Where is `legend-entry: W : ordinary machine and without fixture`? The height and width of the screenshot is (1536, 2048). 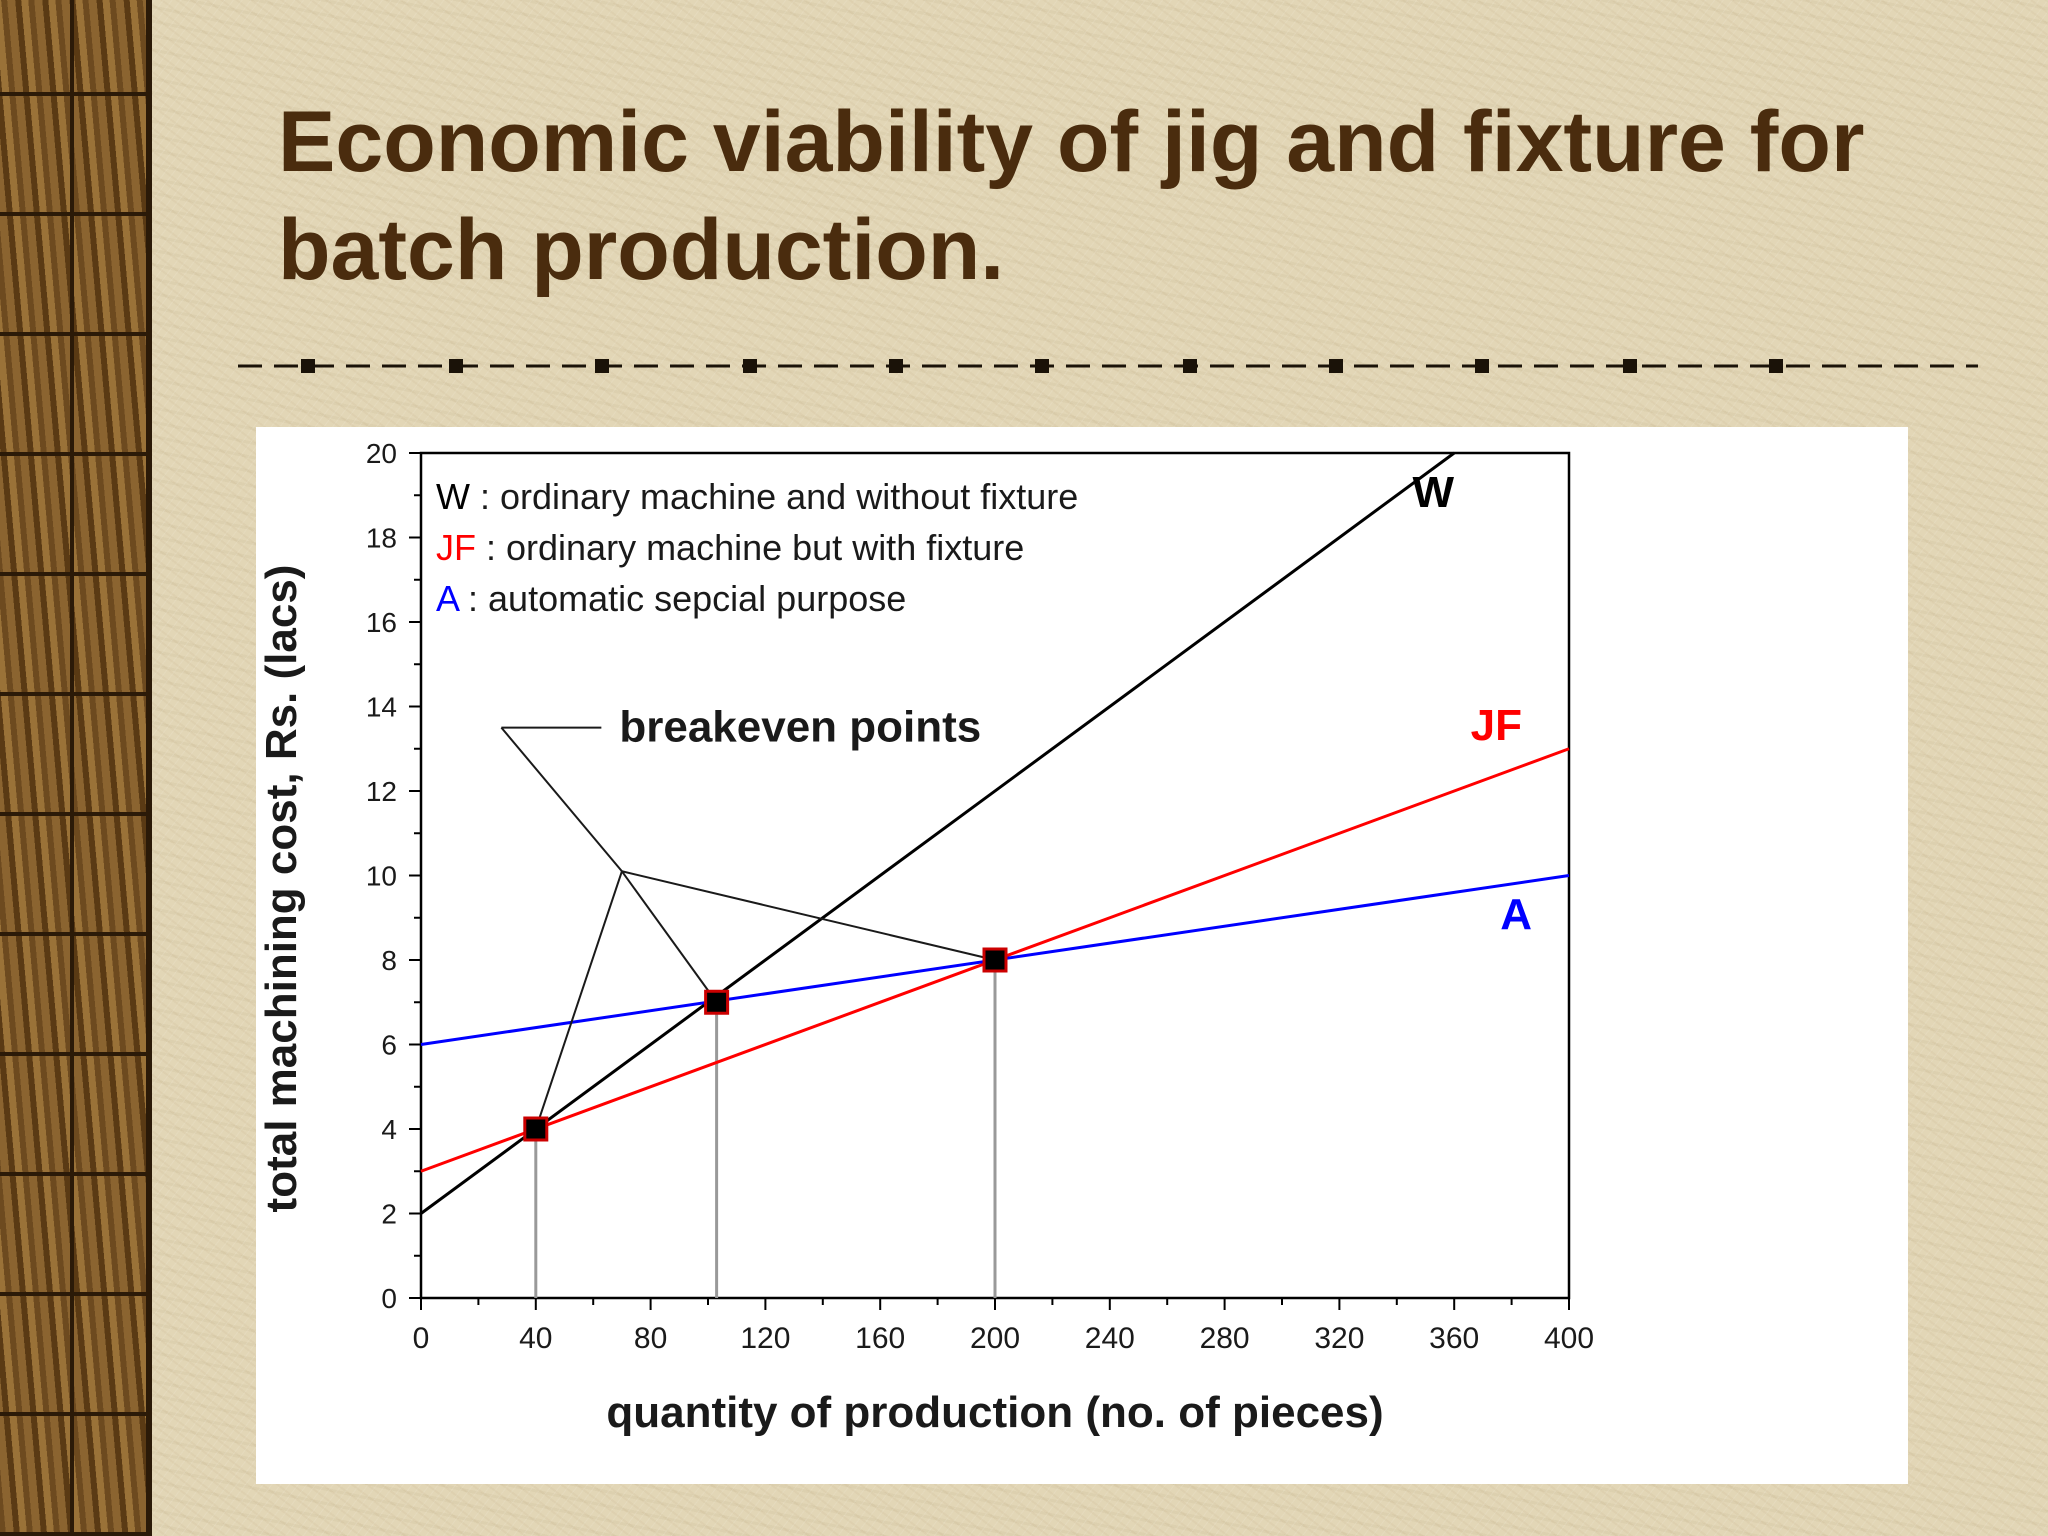 legend-entry: W : ordinary machine and without fixture is located at coordinates (757, 496).